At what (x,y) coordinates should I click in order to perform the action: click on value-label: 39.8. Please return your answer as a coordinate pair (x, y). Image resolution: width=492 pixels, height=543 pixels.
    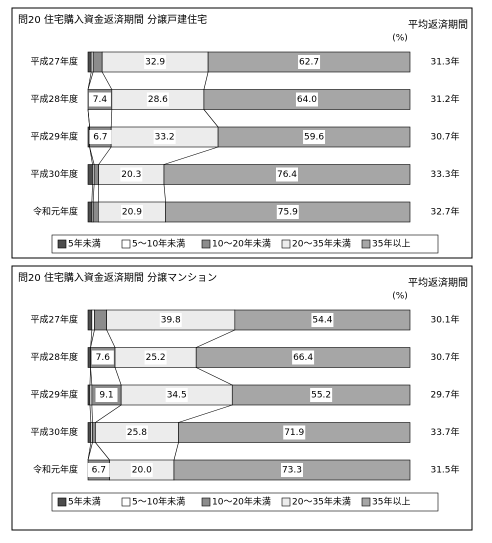
    Looking at the image, I should click on (171, 321).